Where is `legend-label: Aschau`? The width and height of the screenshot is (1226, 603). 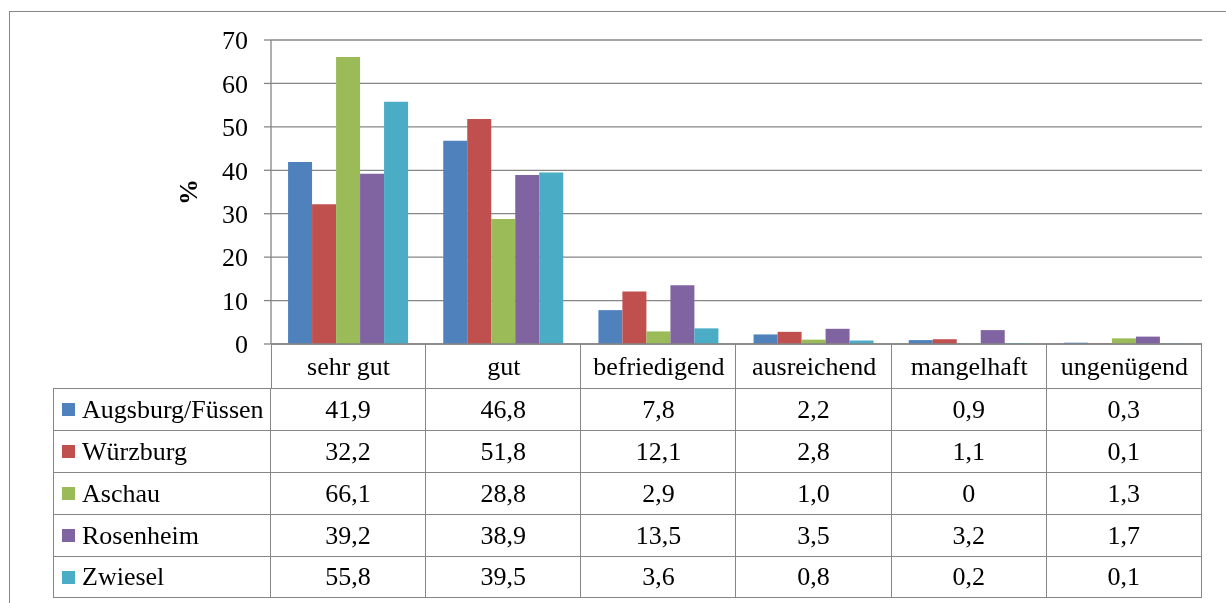 legend-label: Aschau is located at coordinates (121, 493).